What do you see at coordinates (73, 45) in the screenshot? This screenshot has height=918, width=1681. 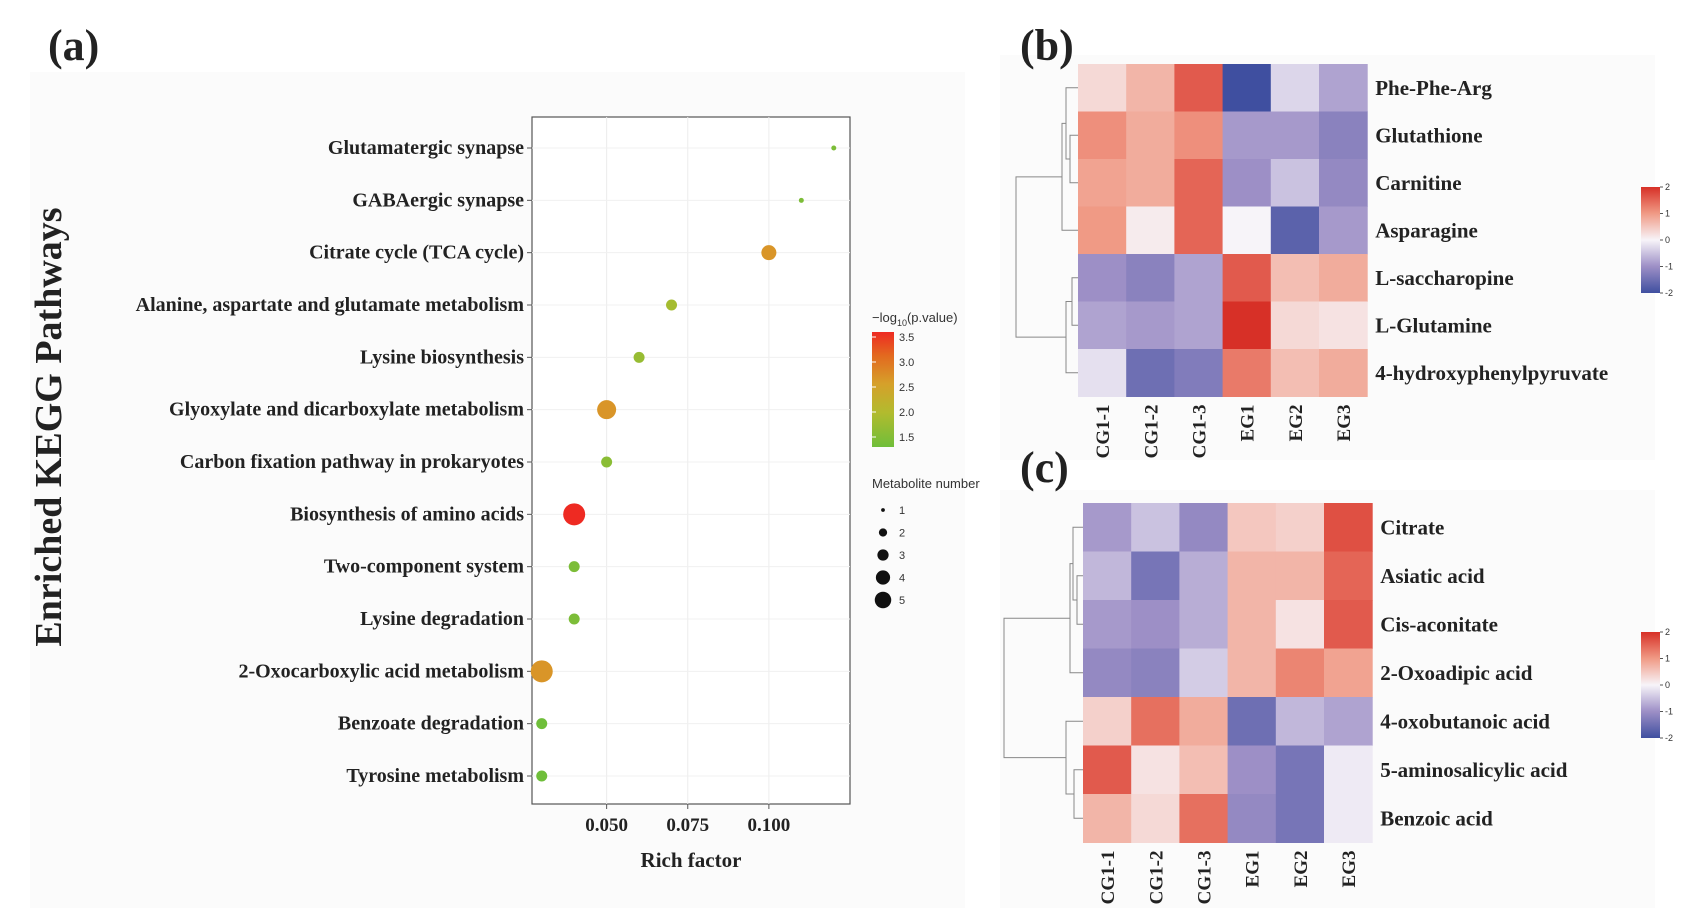 I see `panel-a-label-top: (a)` at bounding box center [73, 45].